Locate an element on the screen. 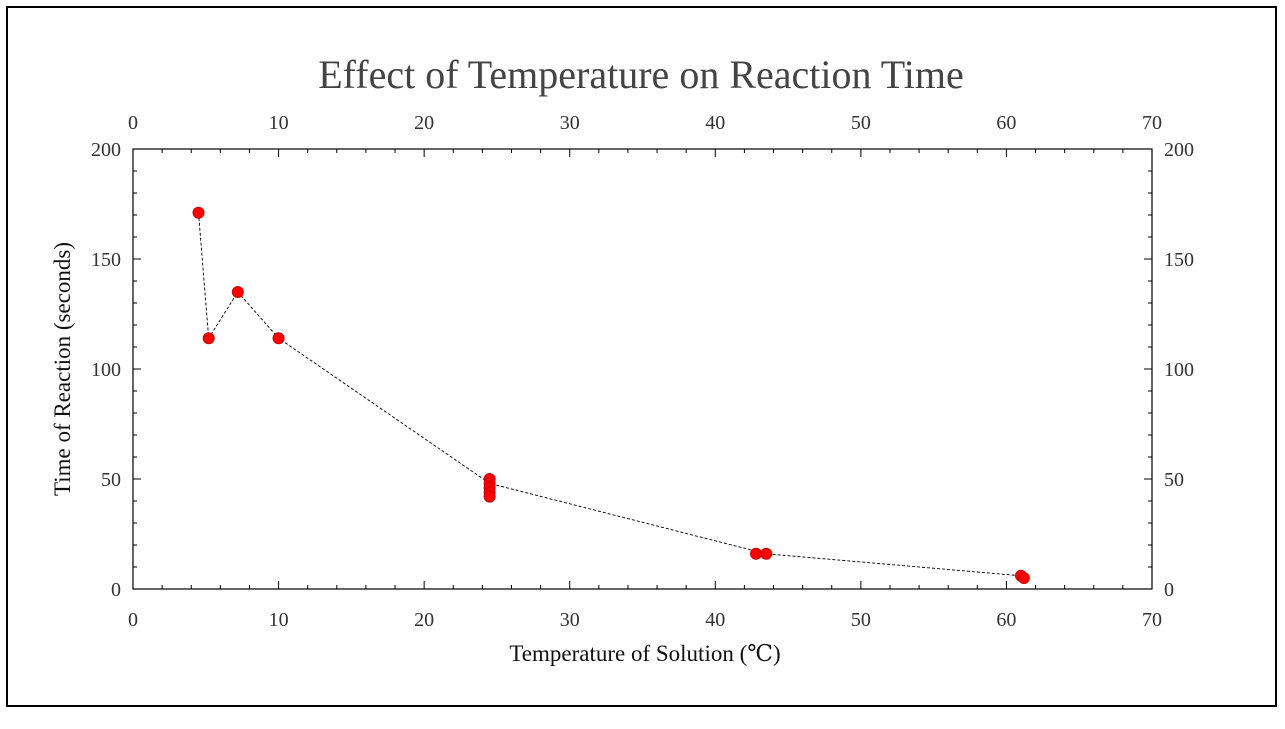 This screenshot has height=729, width=1285. x-tick-label-top: 50 is located at coordinates (861, 123).